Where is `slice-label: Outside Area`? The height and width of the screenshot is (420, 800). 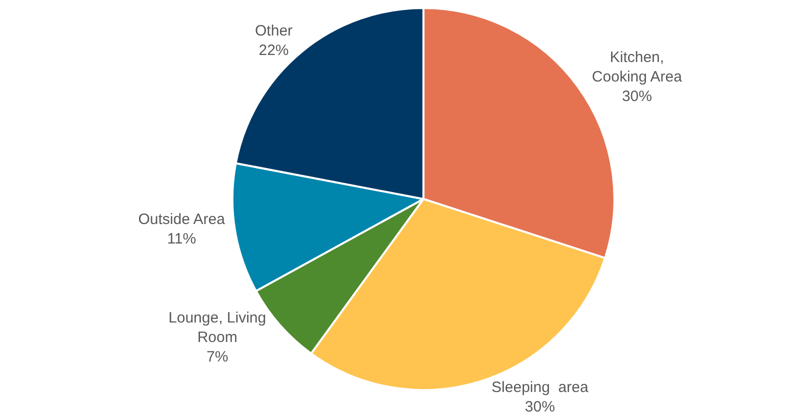
slice-label: Outside Area is located at coordinates (182, 219).